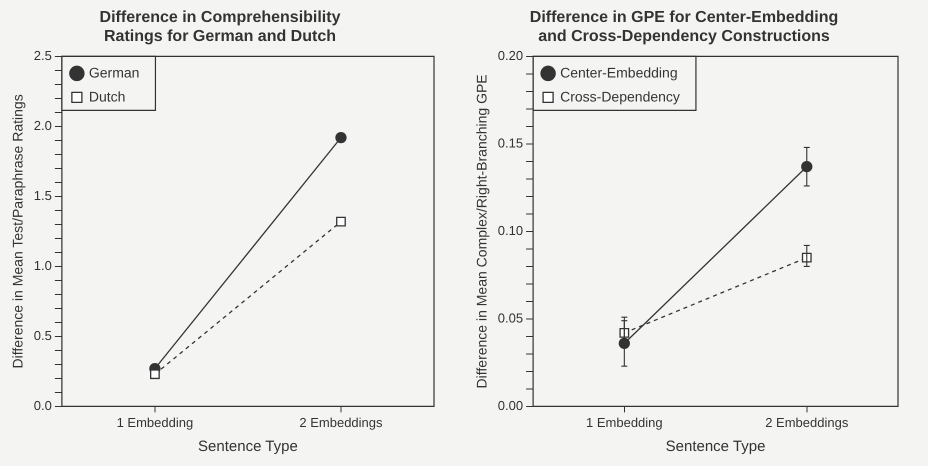  What do you see at coordinates (511, 142) in the screenshot?
I see `y-tick-label: 0.15` at bounding box center [511, 142].